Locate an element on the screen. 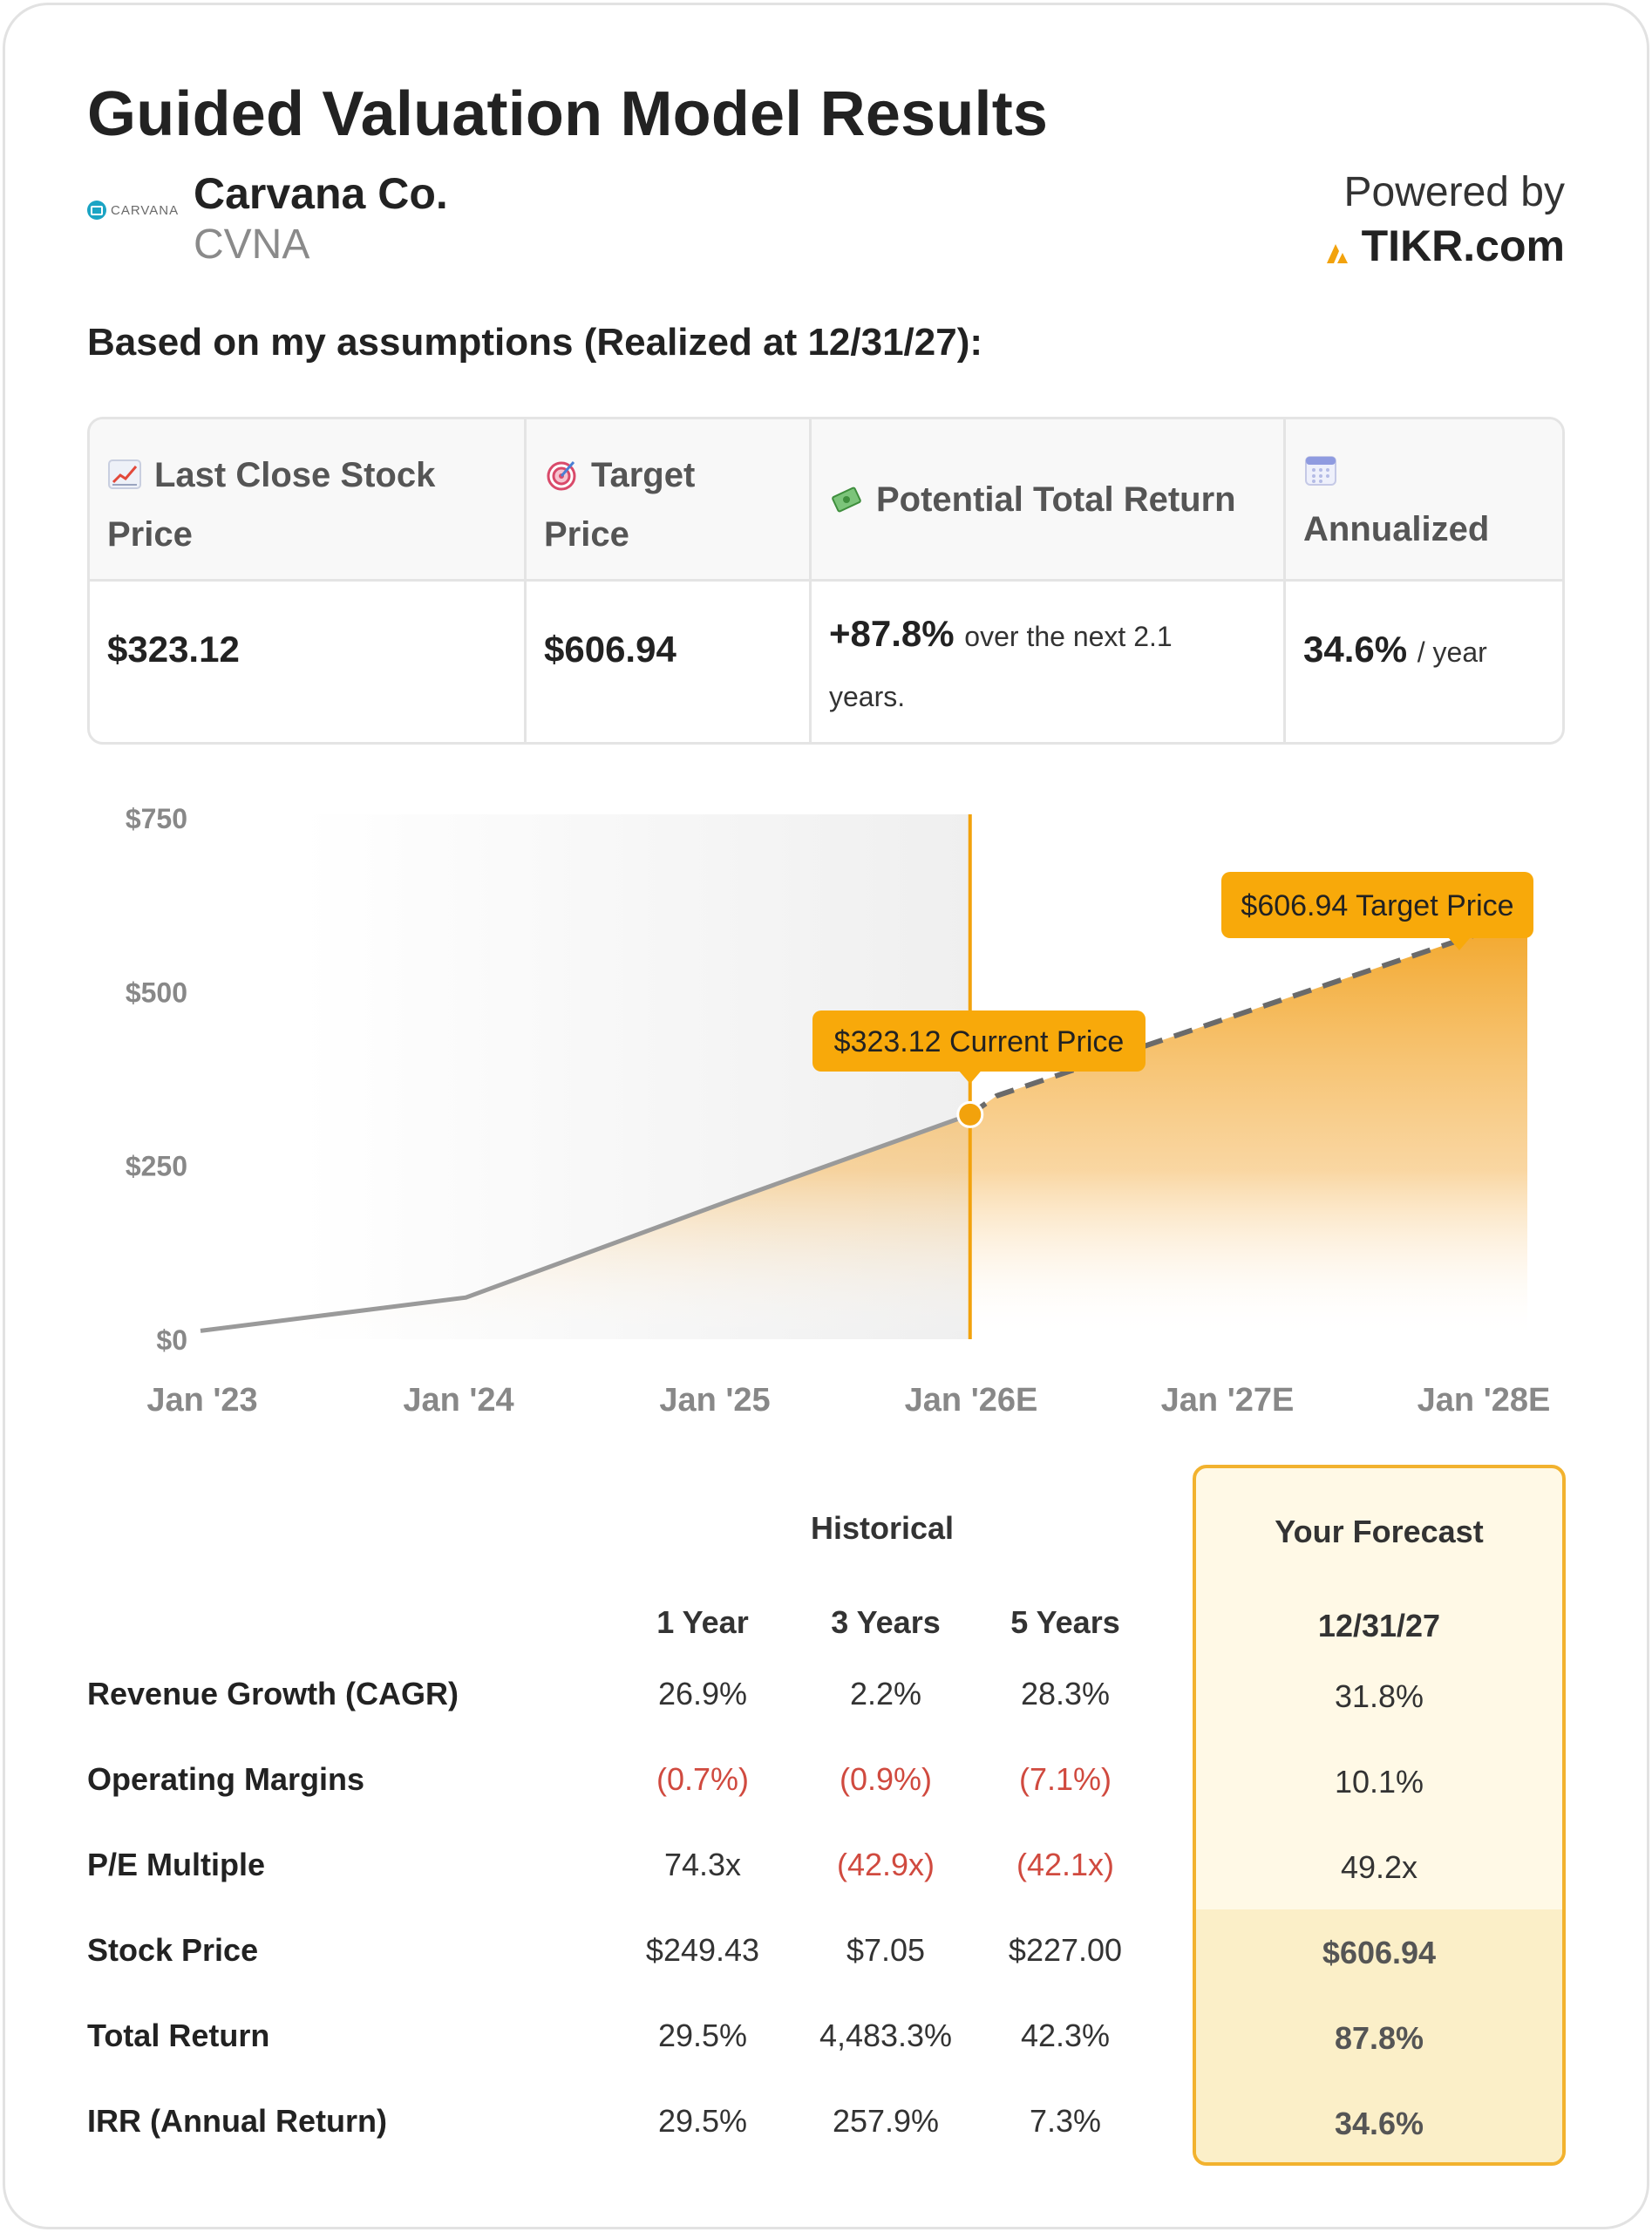 This screenshot has width=1652, height=2232. y-tick-label: $750 is located at coordinates (156, 818).